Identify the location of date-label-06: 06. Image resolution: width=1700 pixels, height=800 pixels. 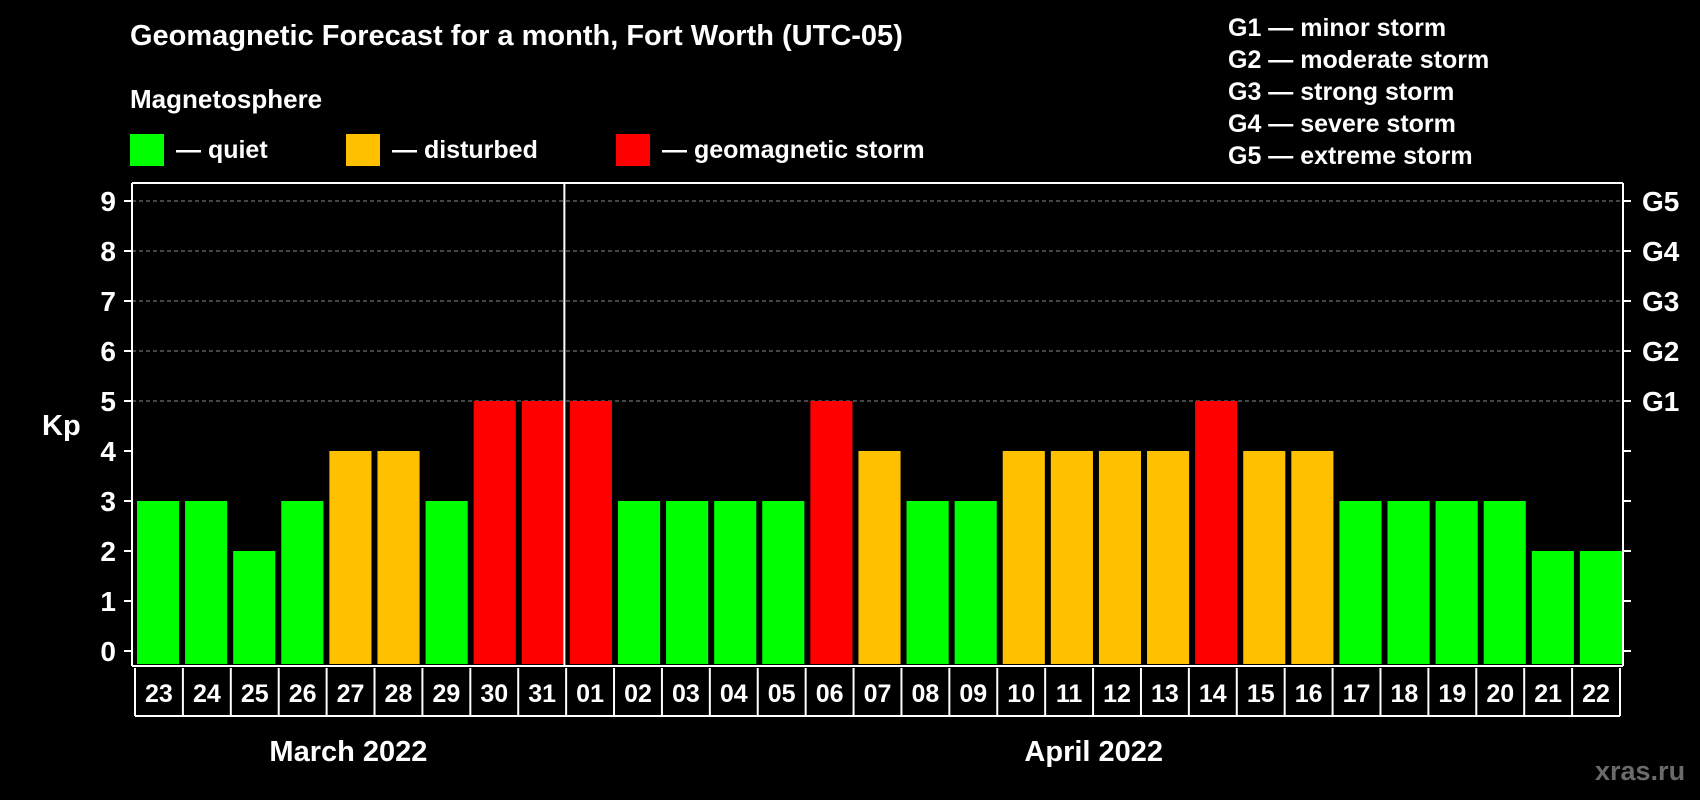
(830, 694).